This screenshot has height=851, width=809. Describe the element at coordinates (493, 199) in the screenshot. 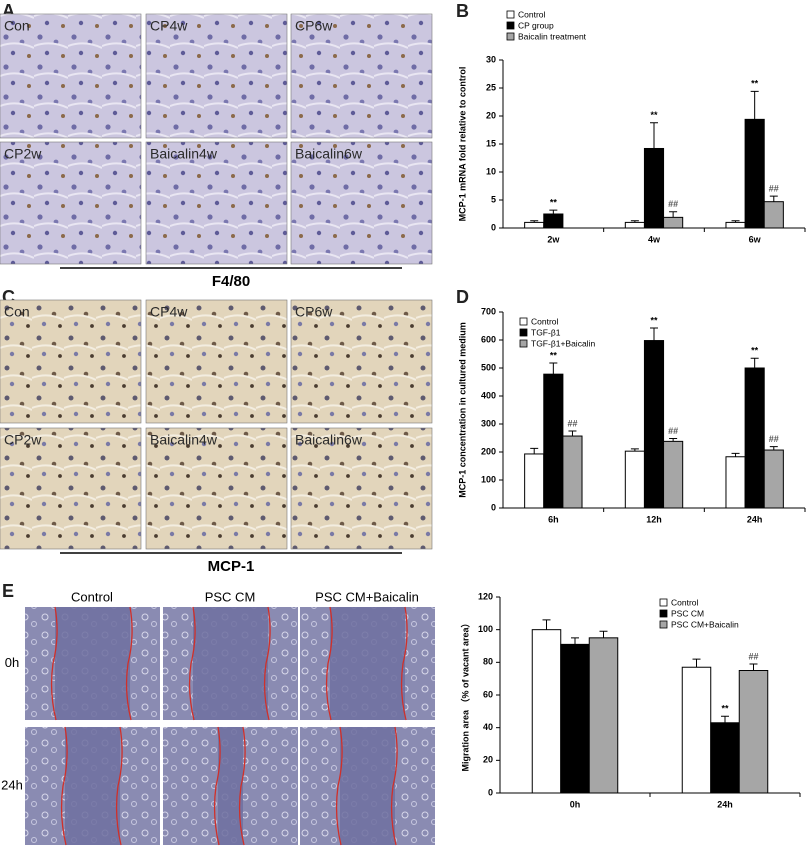

I see `y-tick-label: 5` at that location.